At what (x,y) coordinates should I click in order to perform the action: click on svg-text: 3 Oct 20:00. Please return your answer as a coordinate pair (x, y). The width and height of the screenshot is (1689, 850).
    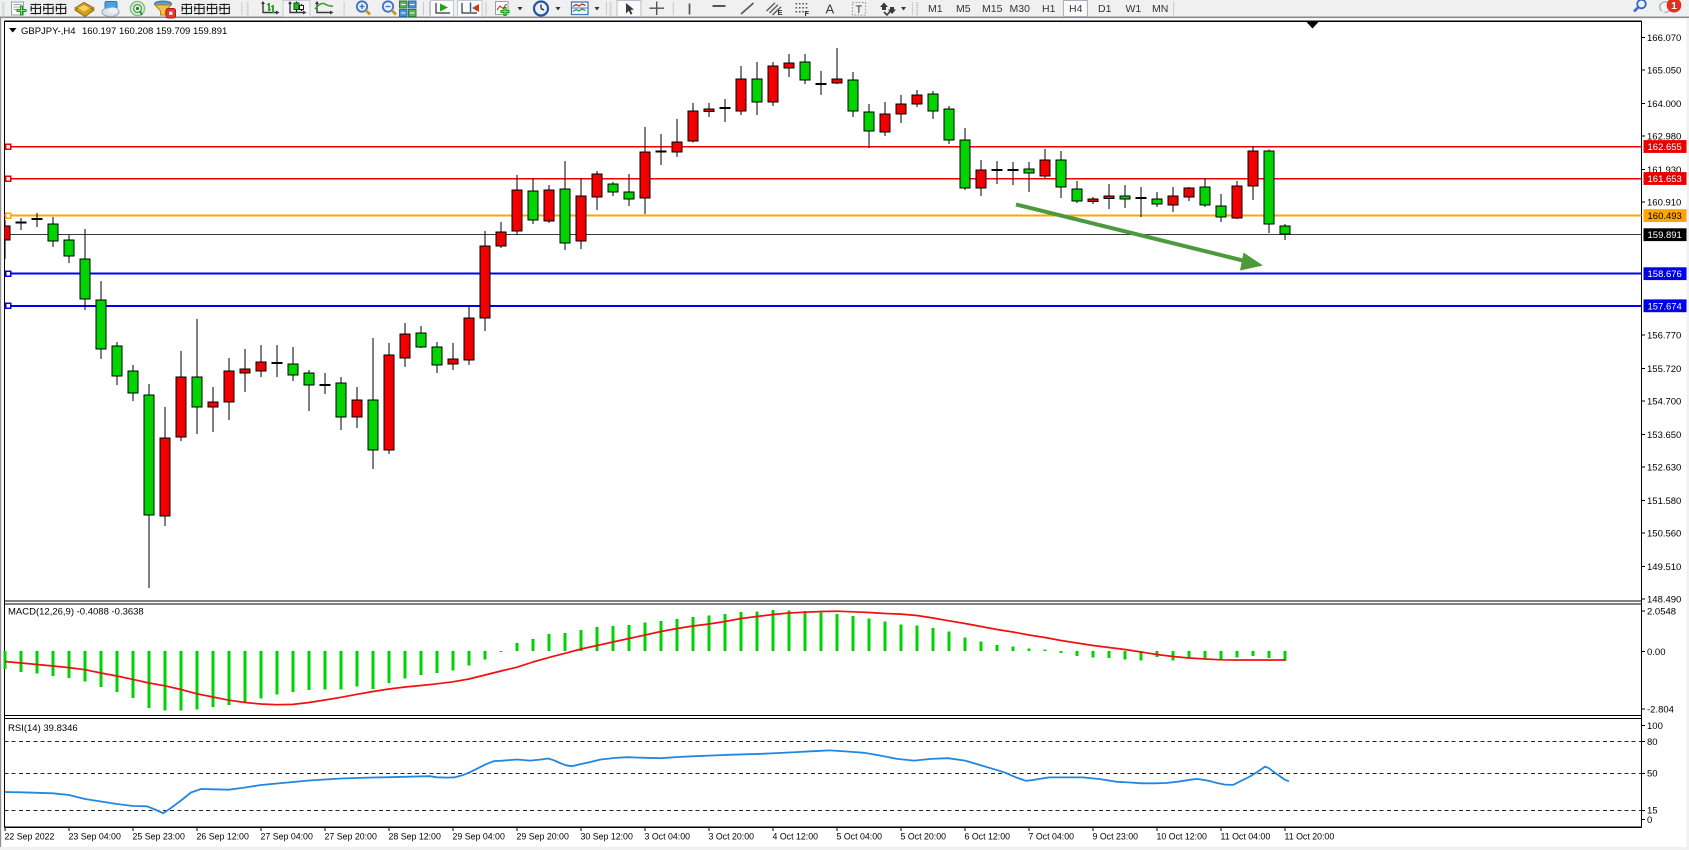
    Looking at the image, I should click on (732, 837).